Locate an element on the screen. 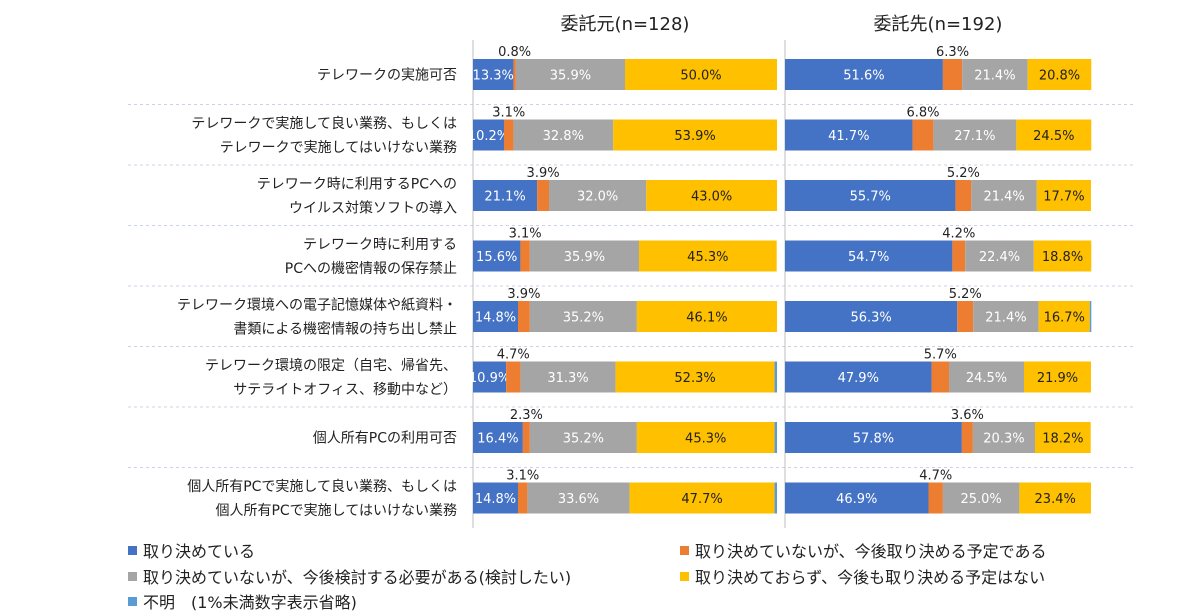  data-label: 16.4% is located at coordinates (497, 439).